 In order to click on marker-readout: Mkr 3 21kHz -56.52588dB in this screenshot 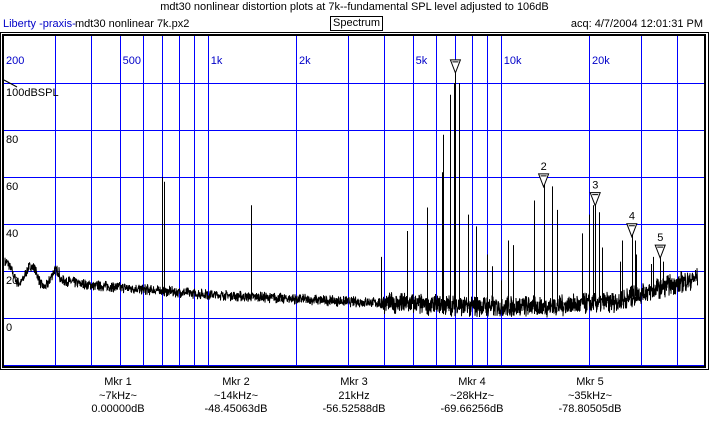, I will do `click(354, 396)`.